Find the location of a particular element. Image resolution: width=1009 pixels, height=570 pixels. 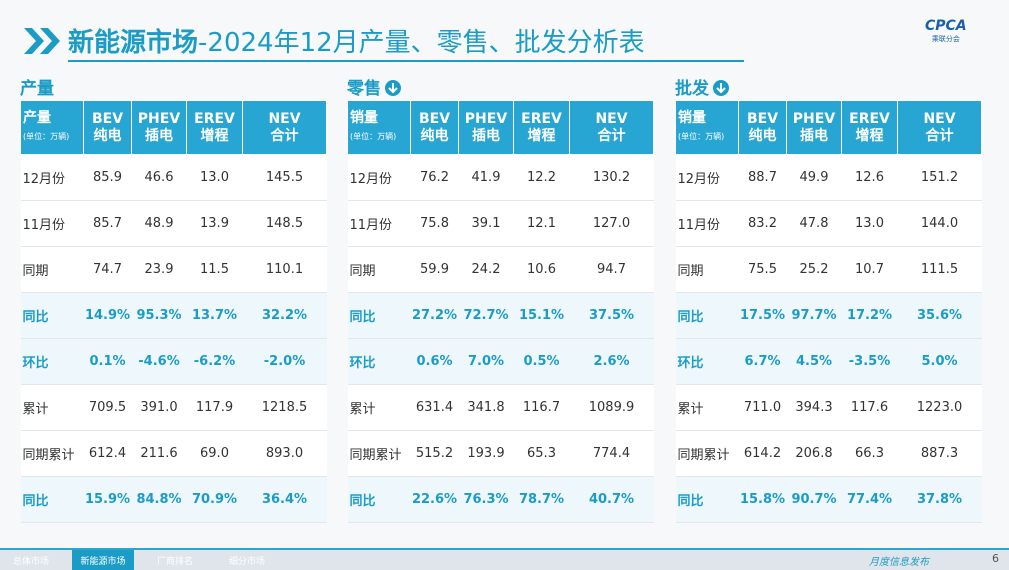

cell: 614.2 is located at coordinates (762, 453).